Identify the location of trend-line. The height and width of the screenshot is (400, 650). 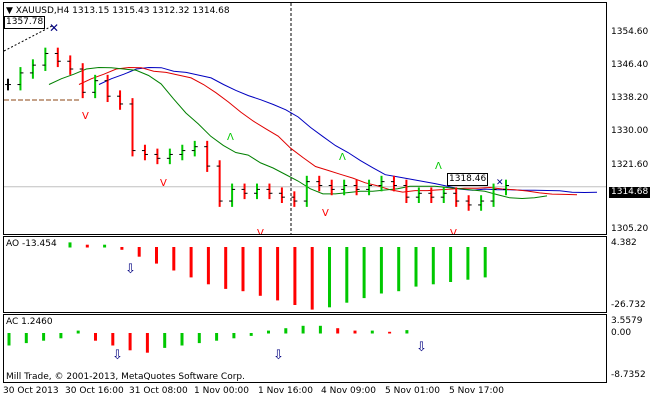
(28, 38).